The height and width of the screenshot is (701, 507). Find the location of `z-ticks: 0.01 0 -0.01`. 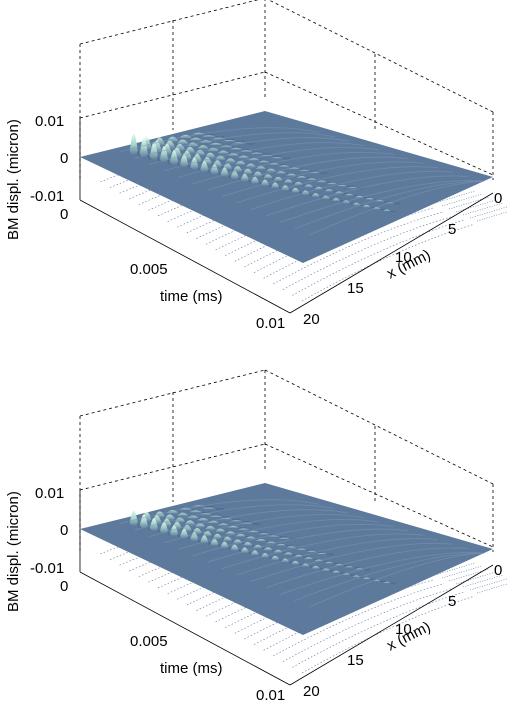

z-ticks: 0.01 0 -0.01 is located at coordinates (49, 531).